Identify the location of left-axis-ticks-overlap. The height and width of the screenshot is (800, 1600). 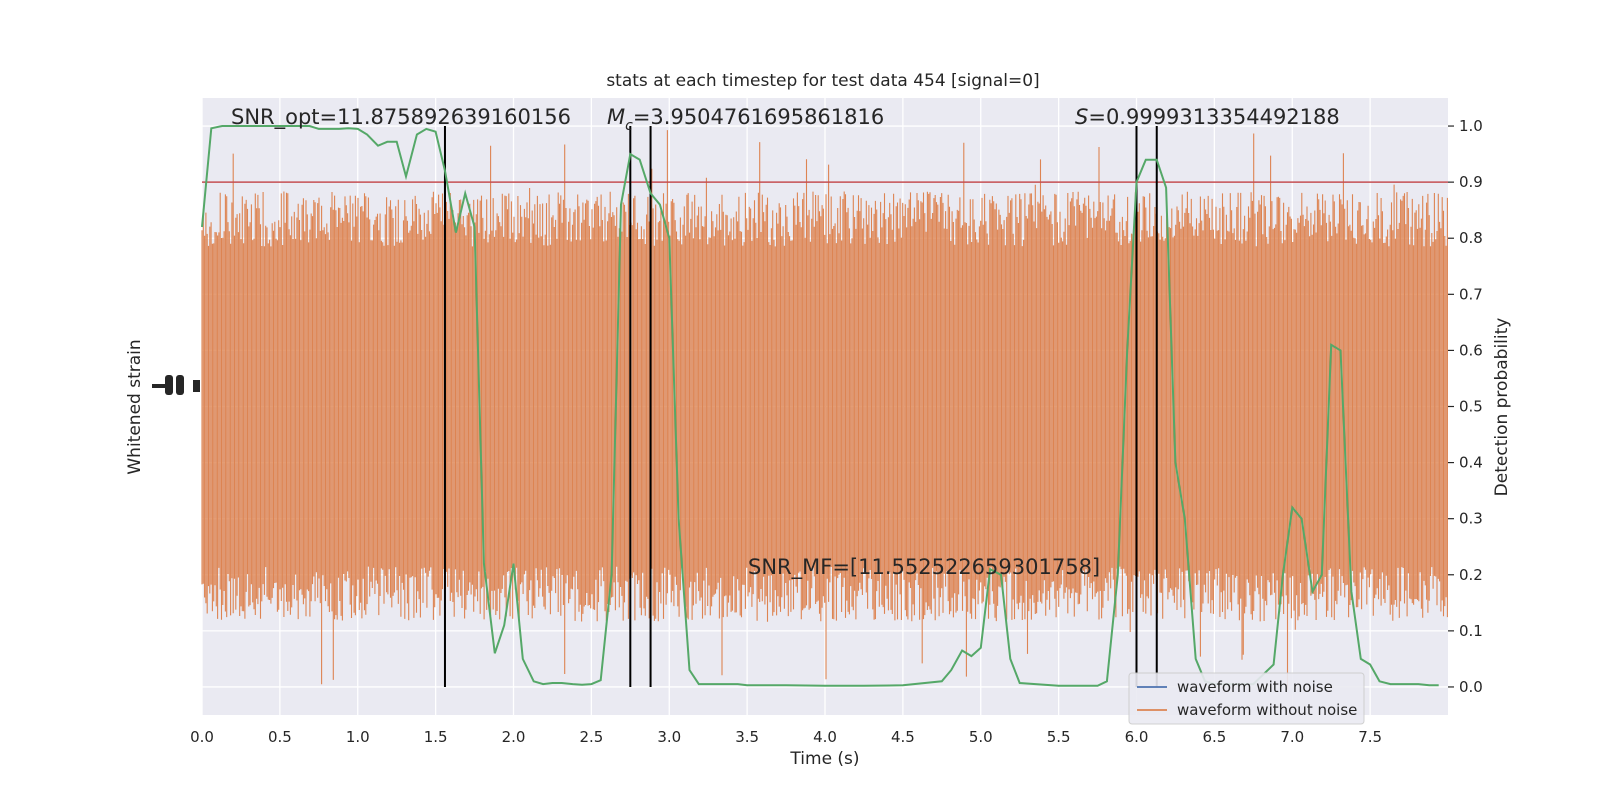
(176, 385).